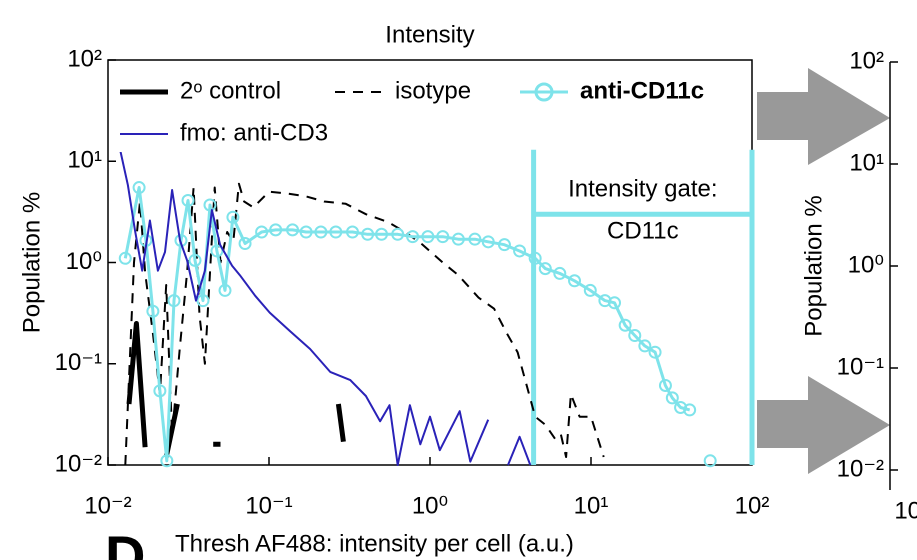 Image resolution: width=917 pixels, height=560 pixels. Describe the element at coordinates (643, 230) in the screenshot. I see `gate-label: CD11c` at that location.